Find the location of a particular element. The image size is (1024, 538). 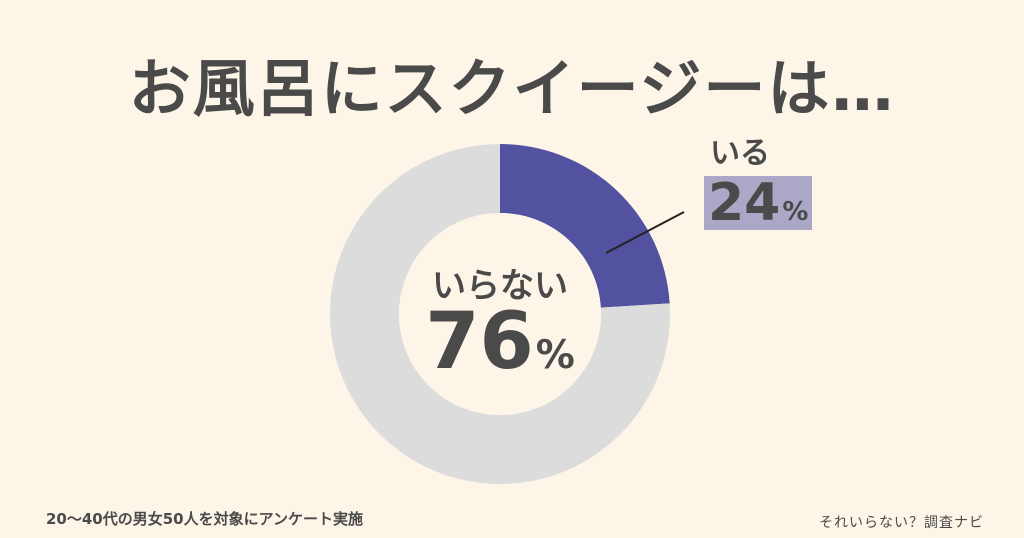

slice-label-yes: いる is located at coordinates (740, 153).